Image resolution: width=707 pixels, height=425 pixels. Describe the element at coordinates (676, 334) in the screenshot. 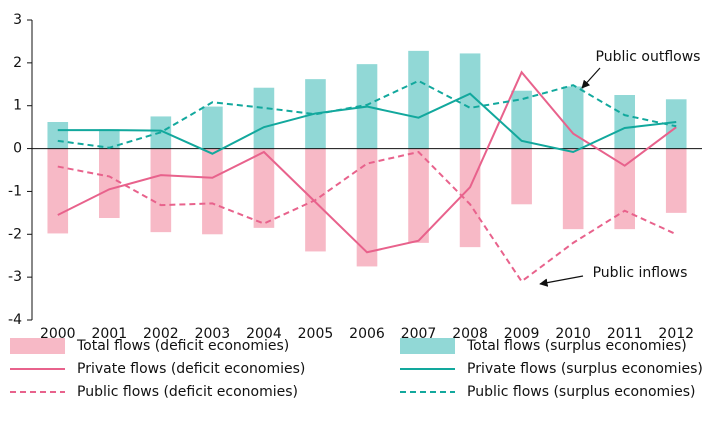

I see `x-tick-label: 2012` at that location.